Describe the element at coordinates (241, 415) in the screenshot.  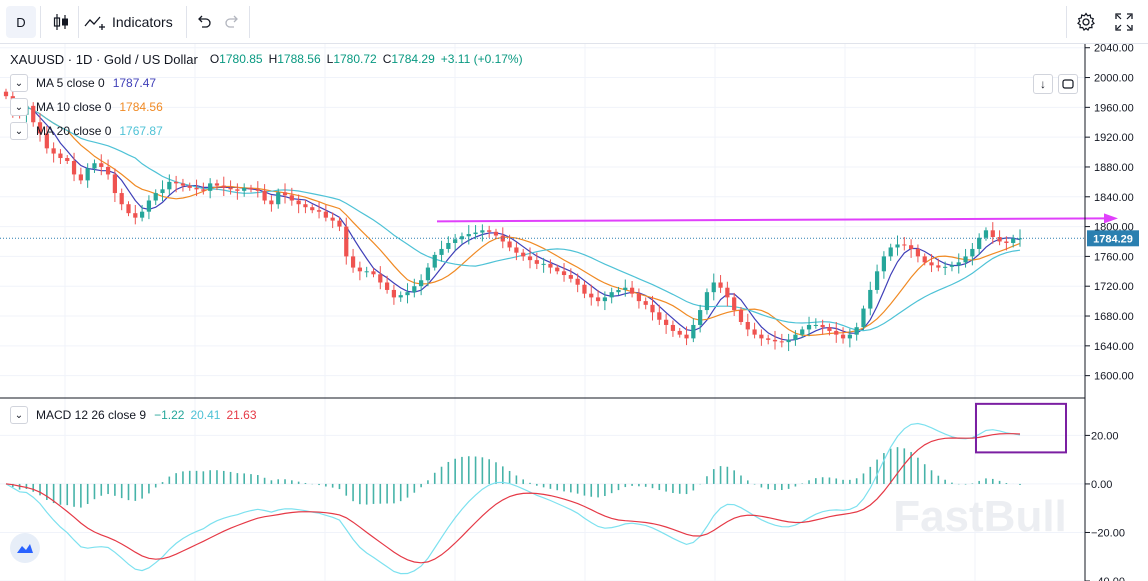
I see `macd-signal-value: 21.63` at that location.